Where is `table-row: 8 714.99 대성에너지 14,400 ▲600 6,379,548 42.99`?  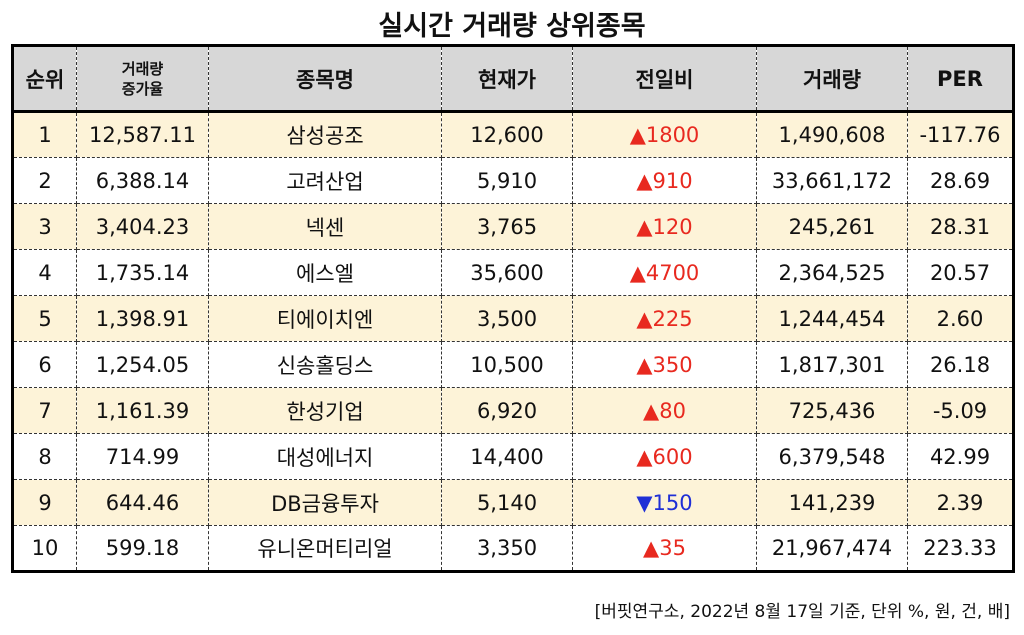
table-row: 8 714.99 대성에너지 14,400 ▲600 6,379,548 42.99 is located at coordinates (513, 456).